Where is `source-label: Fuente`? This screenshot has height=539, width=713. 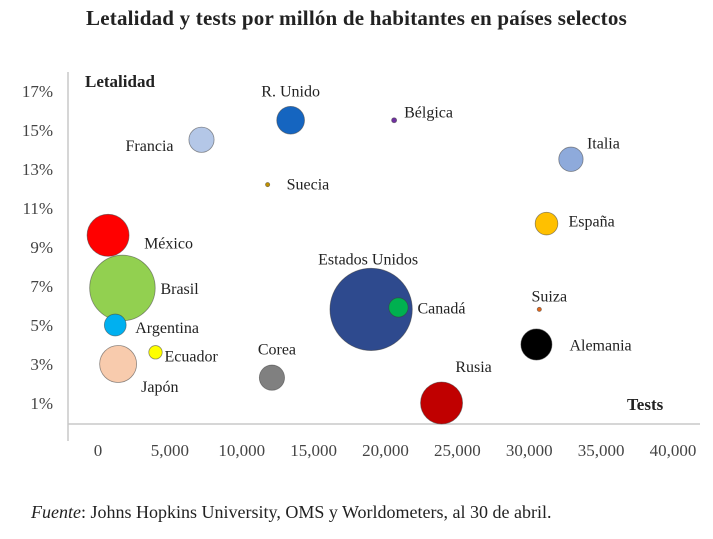 source-label: Fuente is located at coordinates (56, 512).